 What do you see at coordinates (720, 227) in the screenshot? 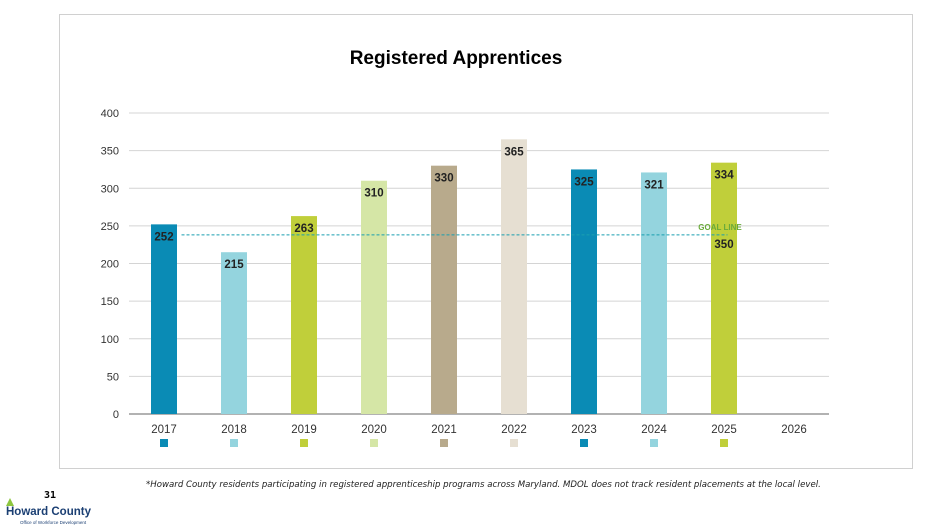
I see `goal-line-label: GOAL LINE` at bounding box center [720, 227].